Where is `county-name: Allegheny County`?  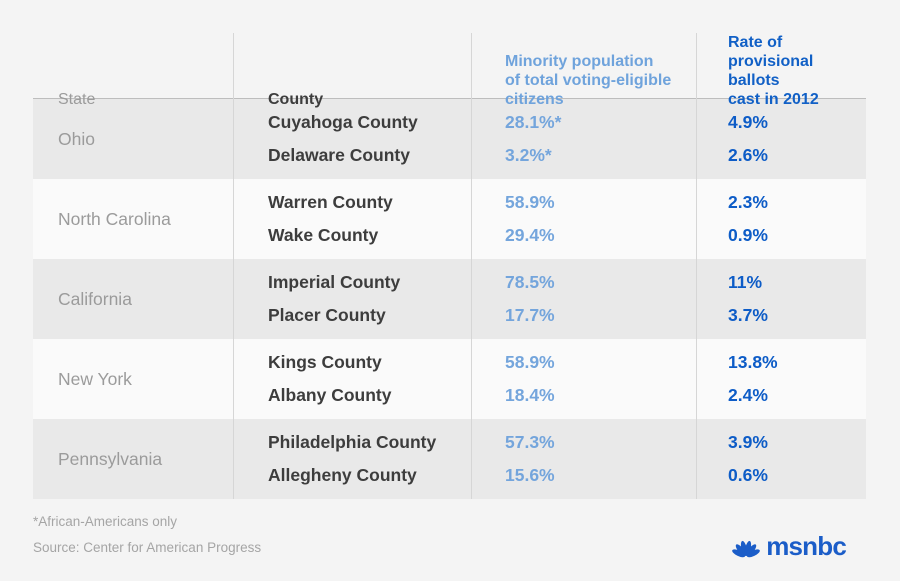
county-name: Allegheny County is located at coordinates (342, 475).